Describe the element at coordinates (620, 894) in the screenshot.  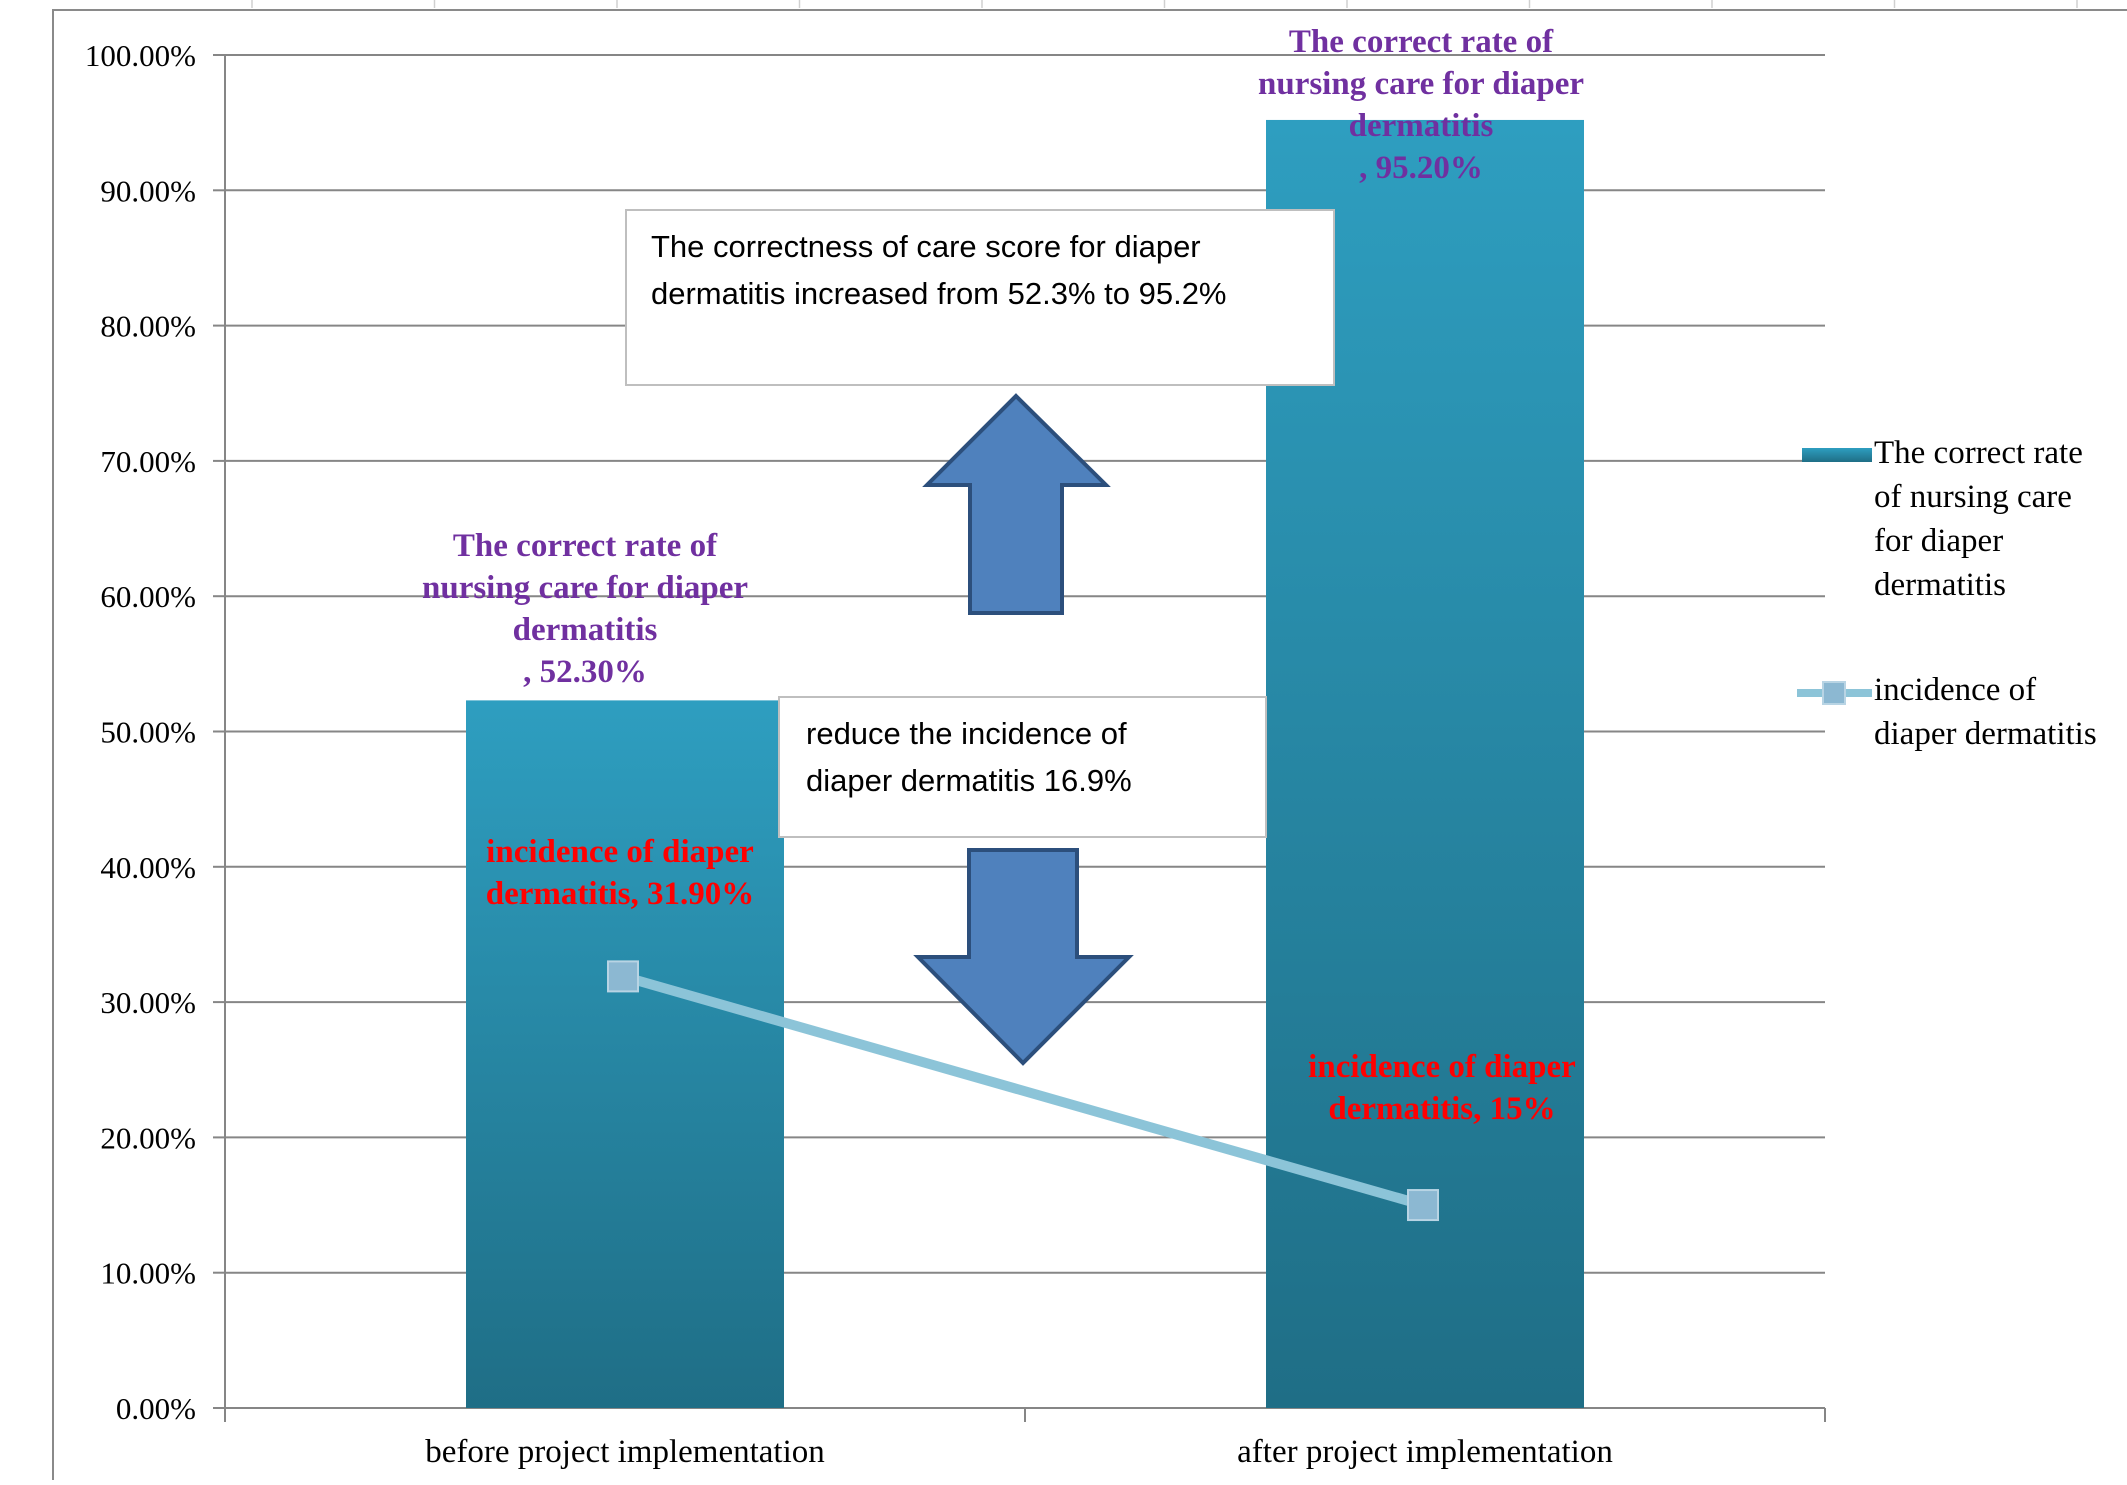
I see `line-data-label-line: dermatitis, 31.90%` at that location.